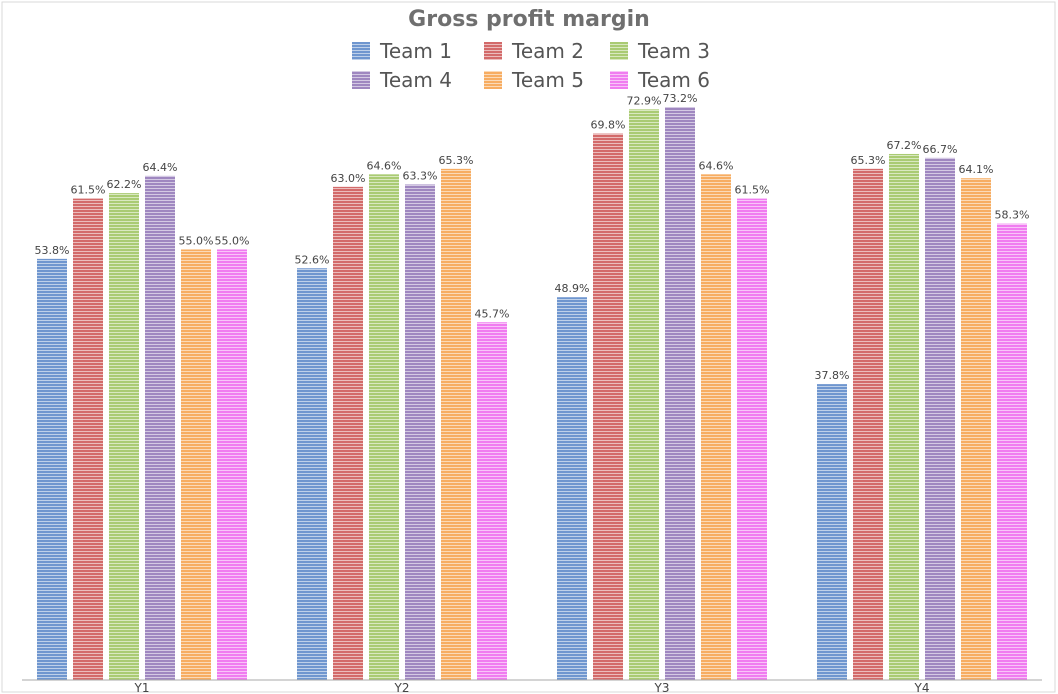 Image resolution: width=1058 pixels, height=694 pixels. I want to click on data-label-y2-team-5: 65.3%, so click(456, 160).